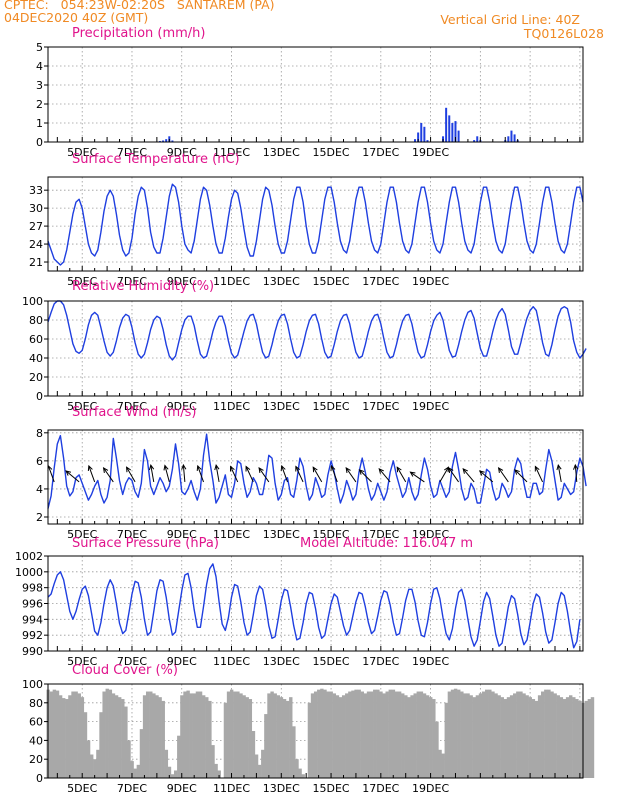  I want to click on y-tick-label: 21, so click(36, 262).